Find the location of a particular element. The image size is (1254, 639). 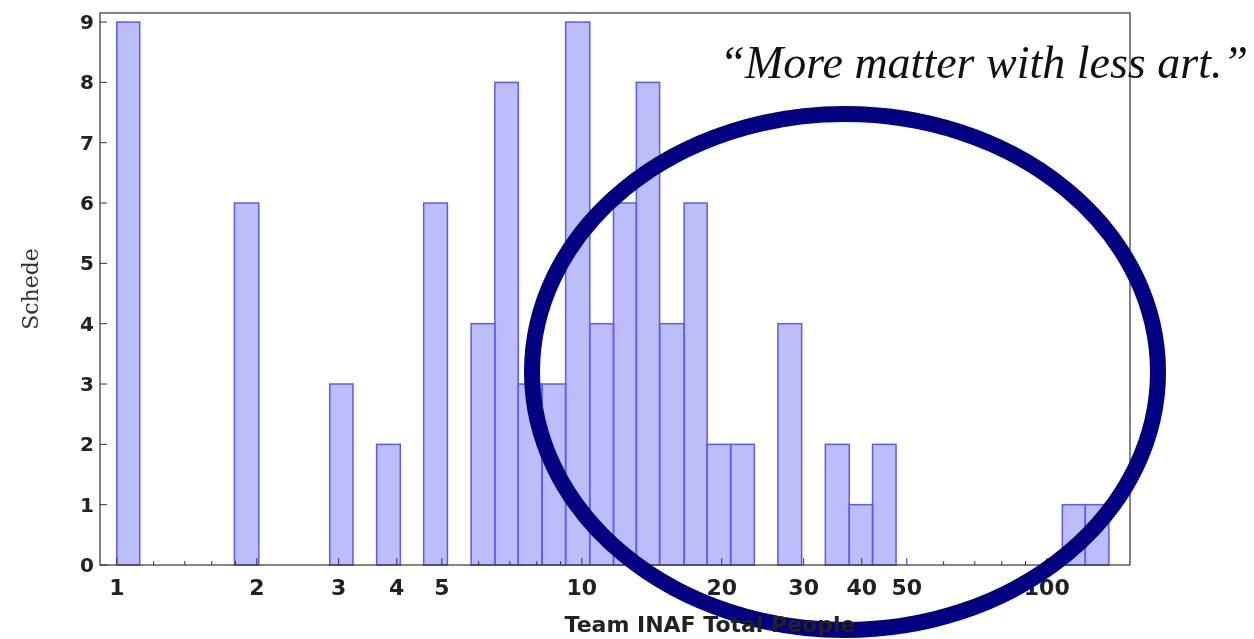

x-tick-label: 1 is located at coordinates (117, 587).